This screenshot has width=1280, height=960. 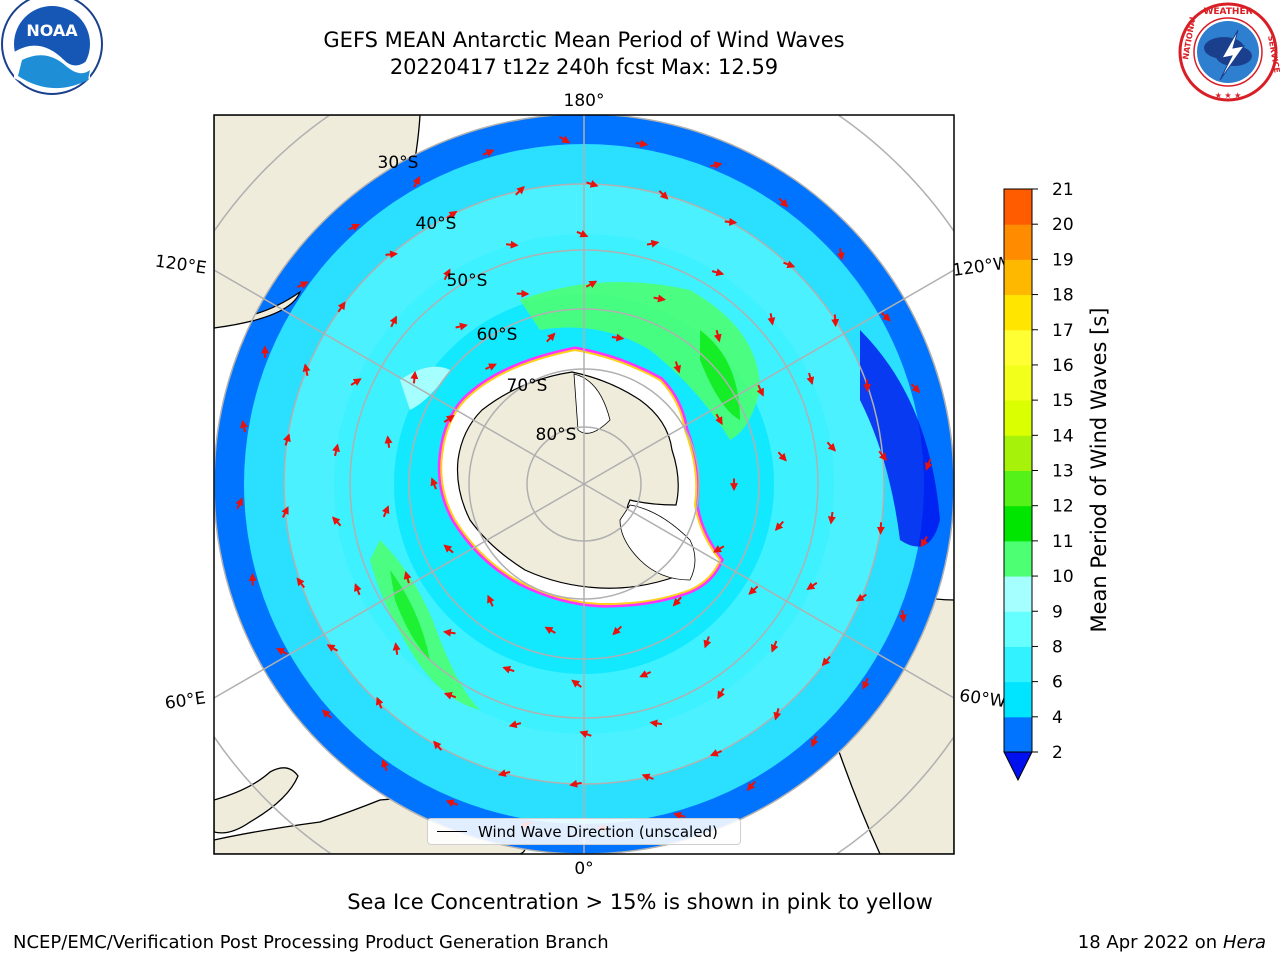 What do you see at coordinates (1057, 612) in the screenshot?
I see `colorbar-tick-label: 9` at bounding box center [1057, 612].